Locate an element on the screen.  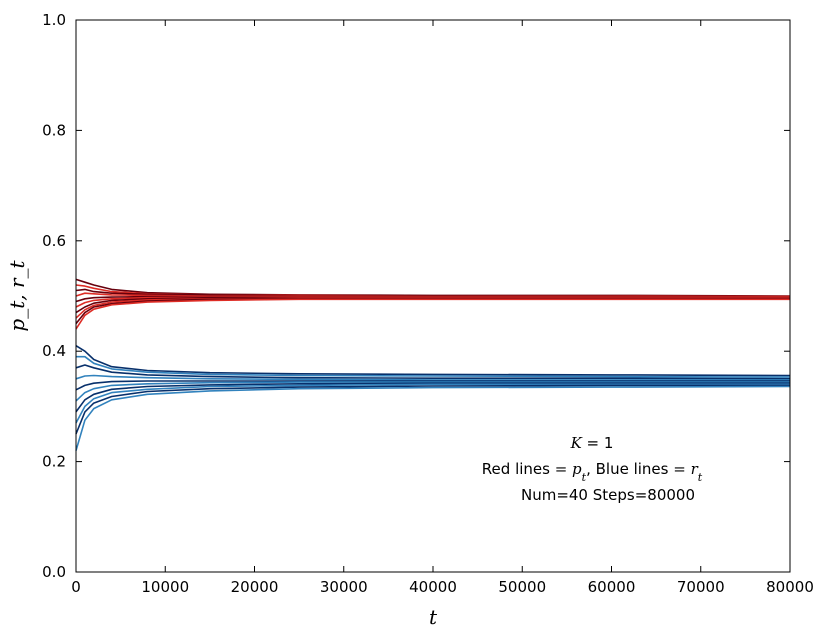
y-tick-label: 1.0 is located at coordinates (54, 20).